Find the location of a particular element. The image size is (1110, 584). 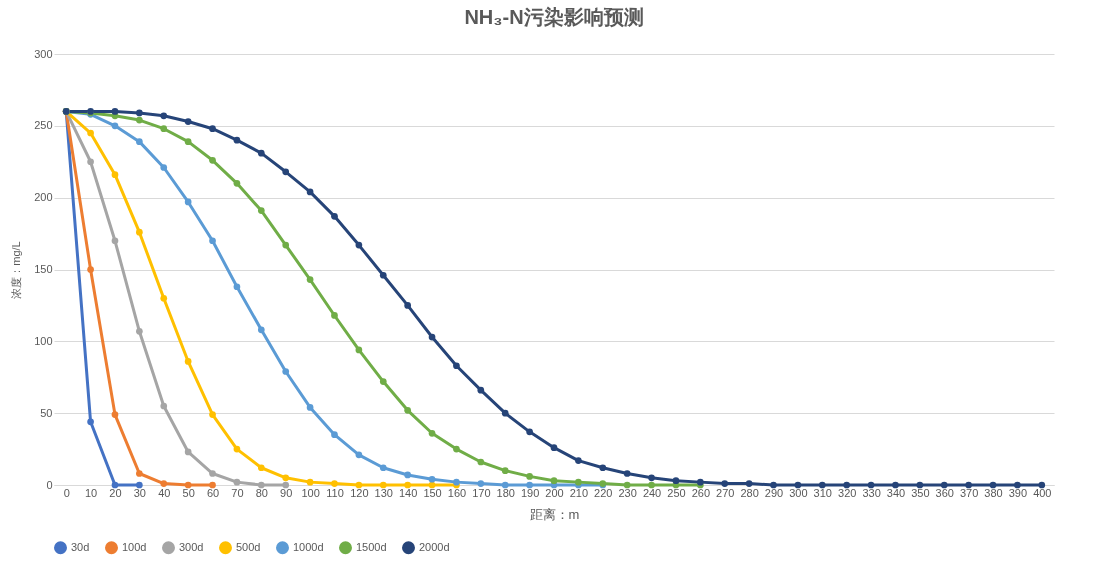

y-tick-label: 0 is located at coordinates (49, 484).